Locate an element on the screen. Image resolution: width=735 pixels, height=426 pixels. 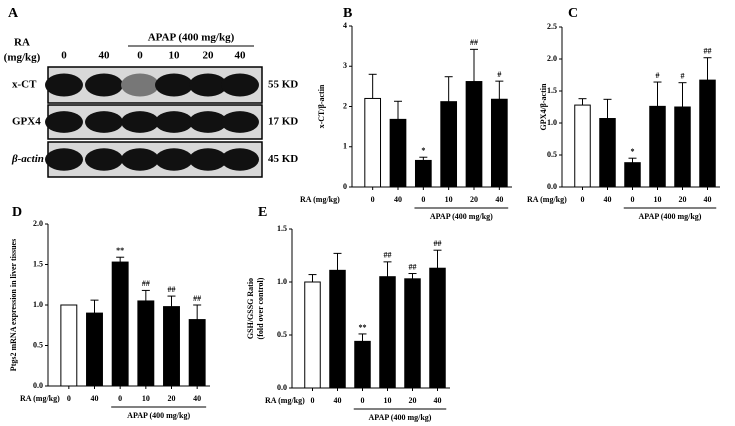
band-size: 55 KD is located at coordinates (283, 85).